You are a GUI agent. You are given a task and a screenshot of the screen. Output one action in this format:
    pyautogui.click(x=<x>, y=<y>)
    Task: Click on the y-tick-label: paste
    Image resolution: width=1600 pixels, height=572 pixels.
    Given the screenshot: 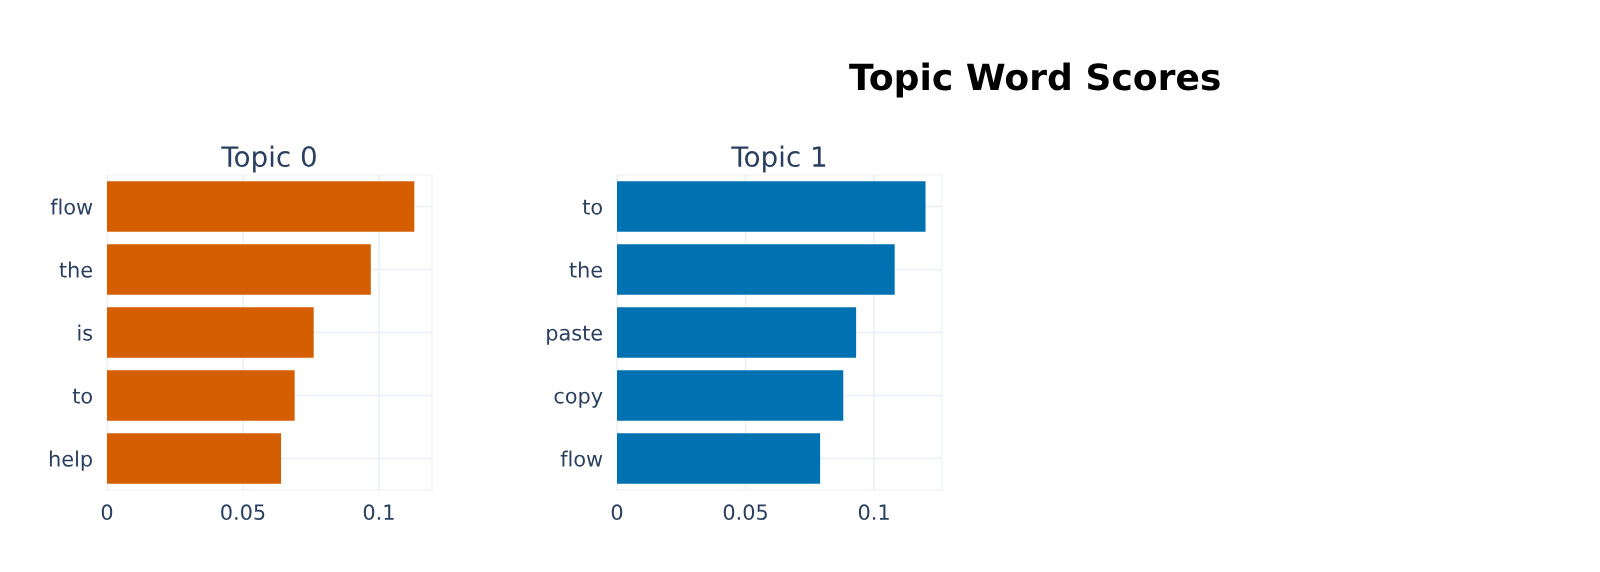 What is the action you would take?
    pyautogui.click(x=574, y=335)
    